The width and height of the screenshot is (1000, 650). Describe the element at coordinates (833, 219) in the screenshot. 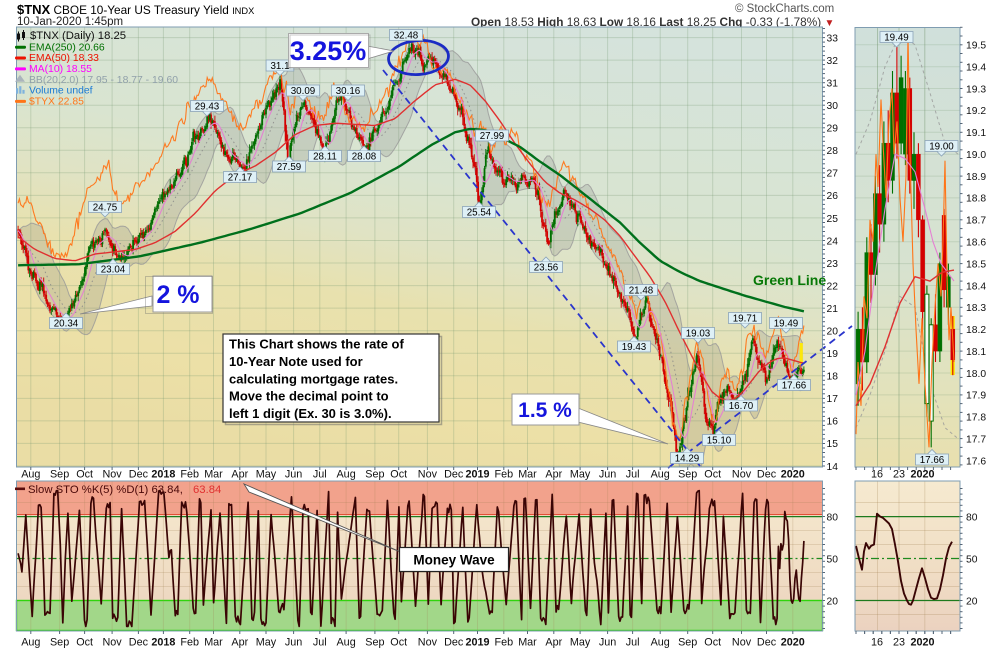

I see `svg-text: 25` at that location.